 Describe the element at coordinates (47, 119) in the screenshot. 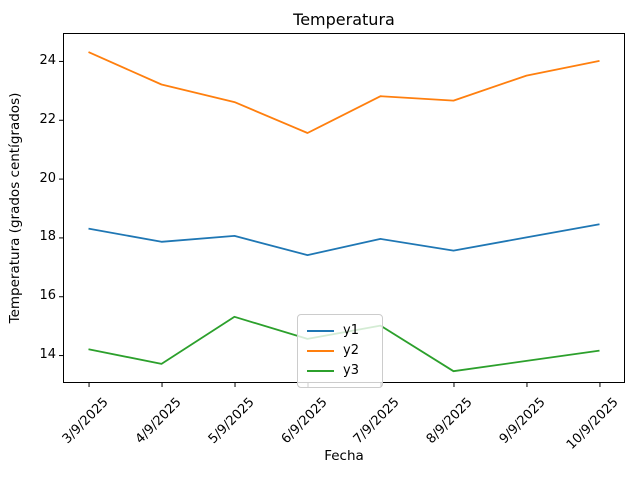

I see `y-tick-label: 22` at that location.